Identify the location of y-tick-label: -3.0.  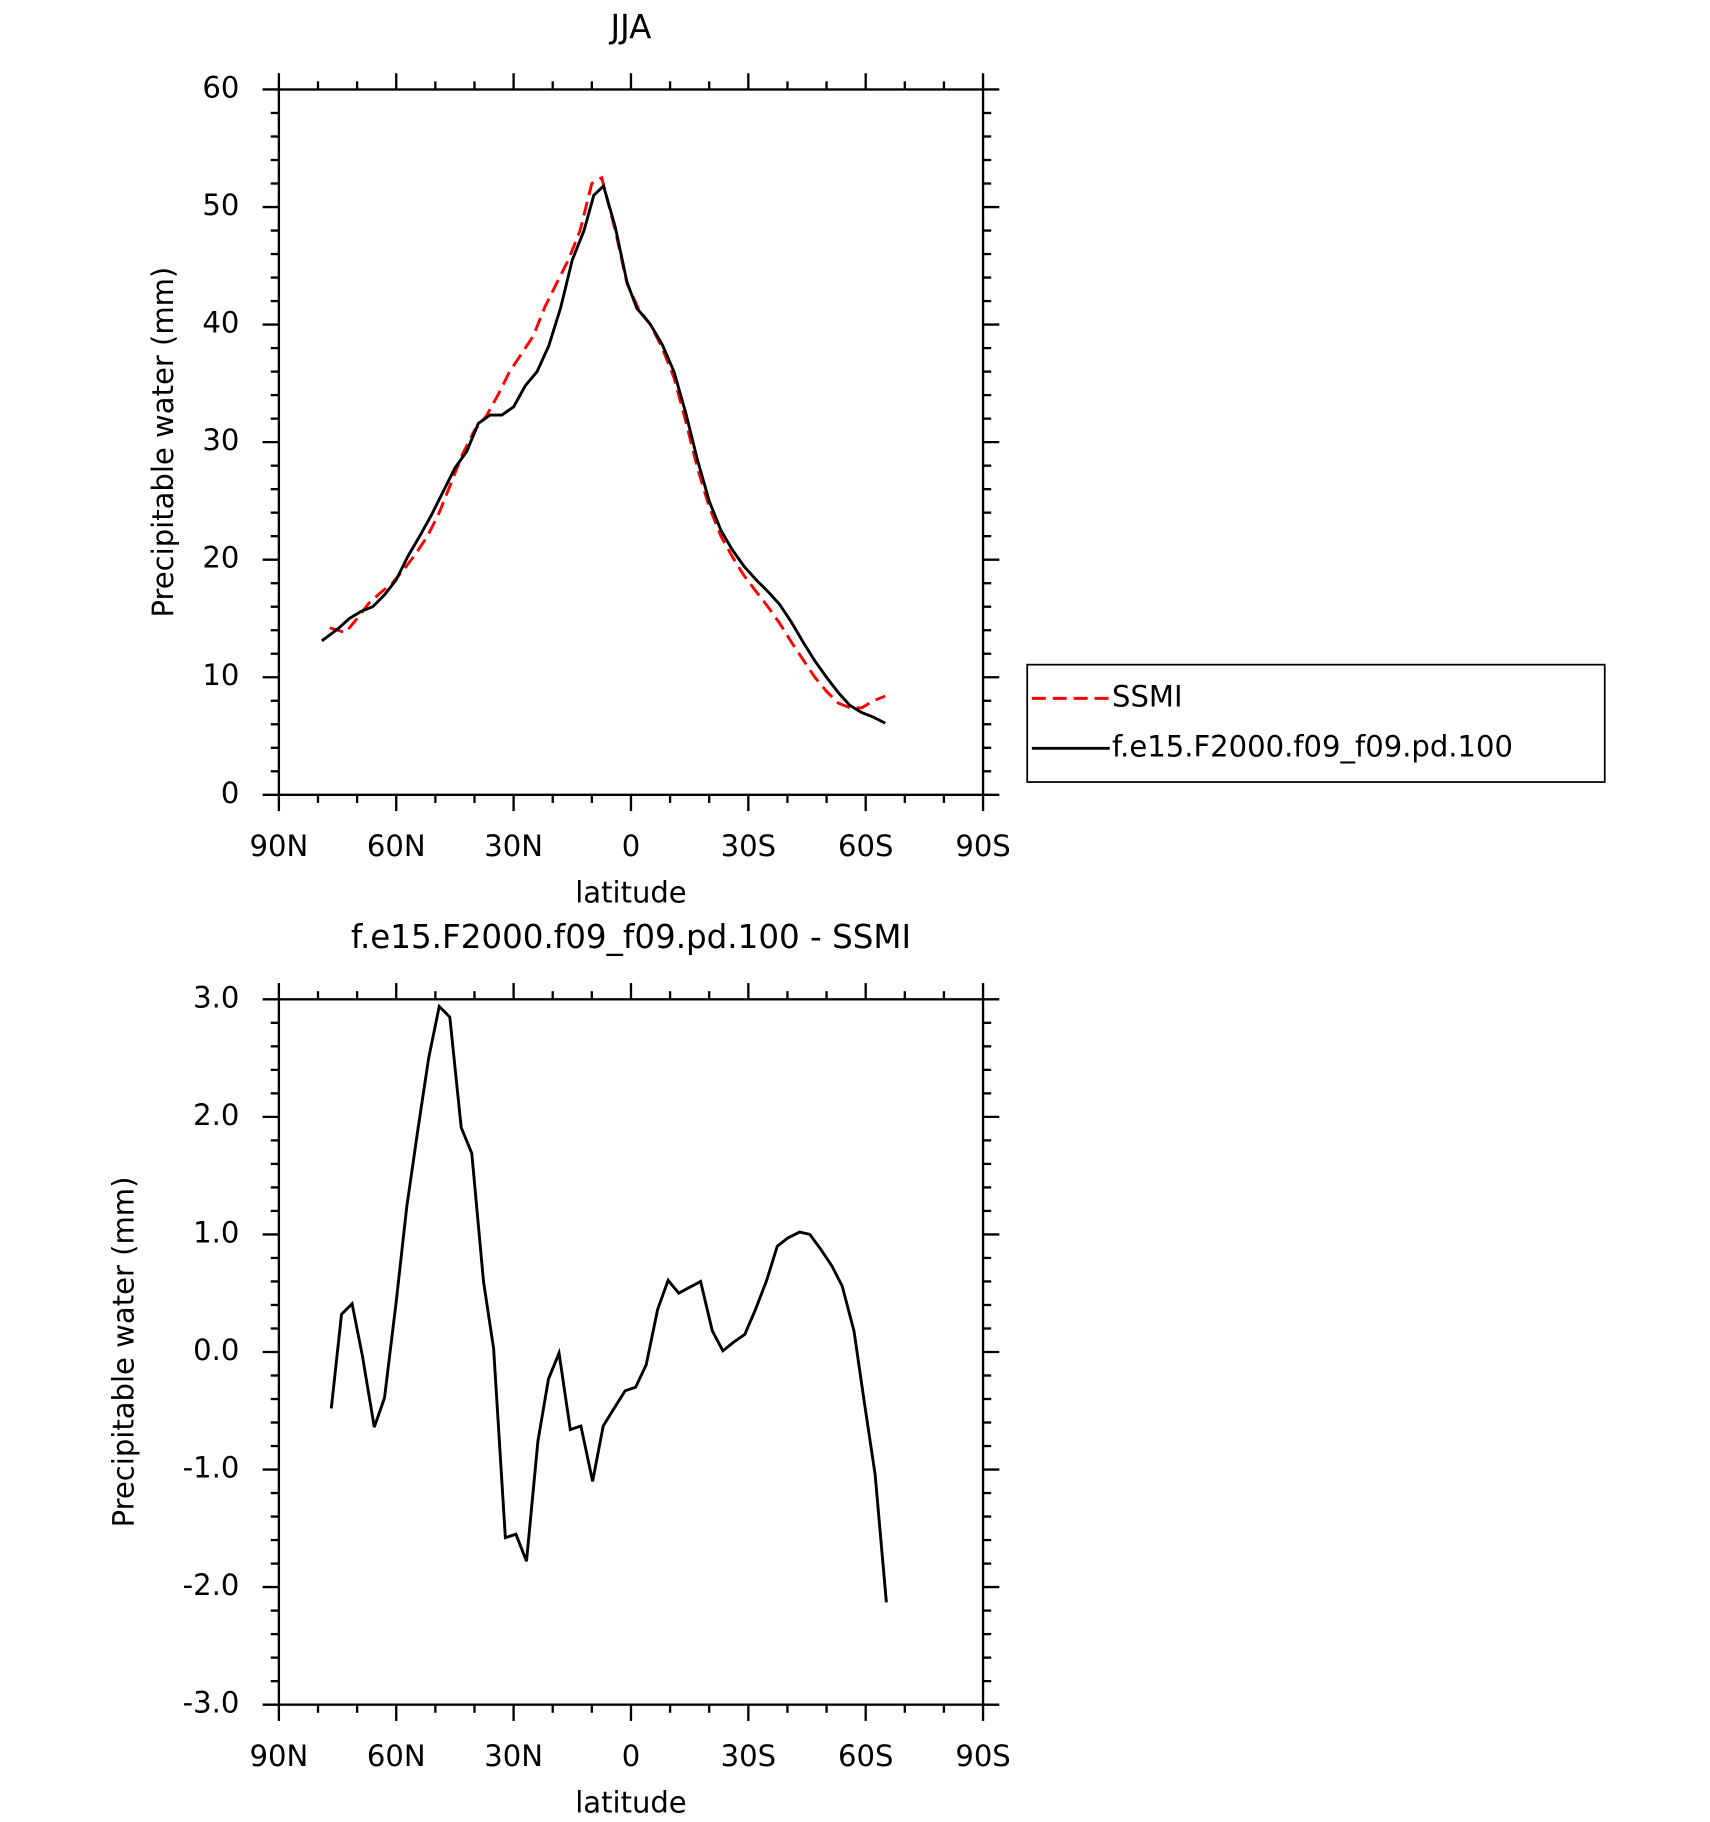
(211, 1703).